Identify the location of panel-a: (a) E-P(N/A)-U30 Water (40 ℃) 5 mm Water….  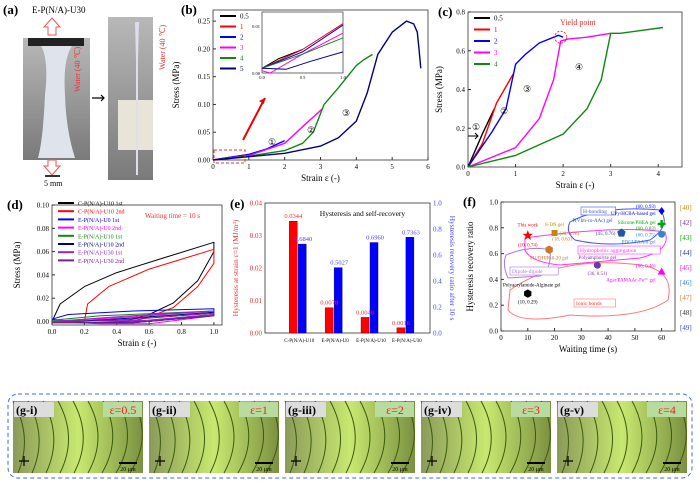
(85, 95).